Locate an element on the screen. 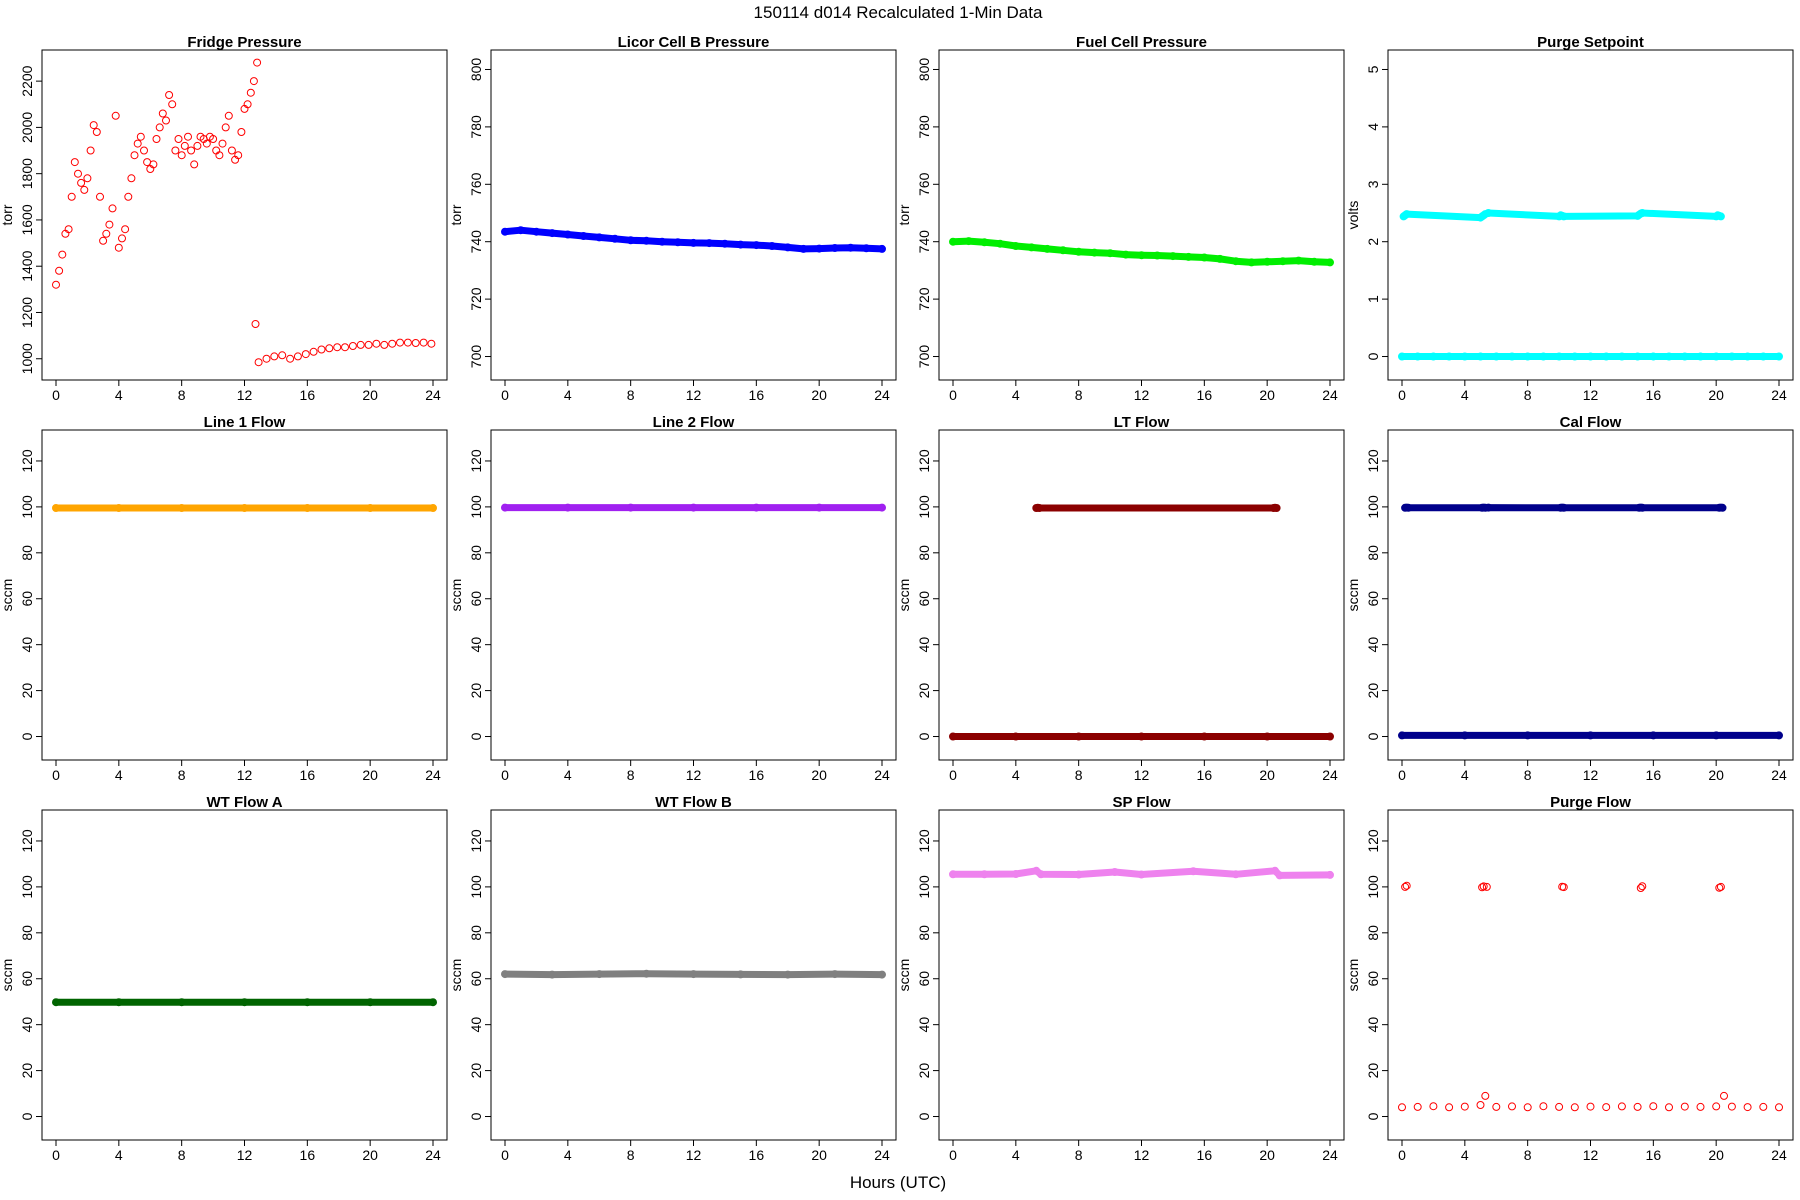  panel-sp-flow: SP Flow 0 4 8 12 16 20 24 0 20 40 60 80 100 120 sccm is located at coordinates (1120, 978).